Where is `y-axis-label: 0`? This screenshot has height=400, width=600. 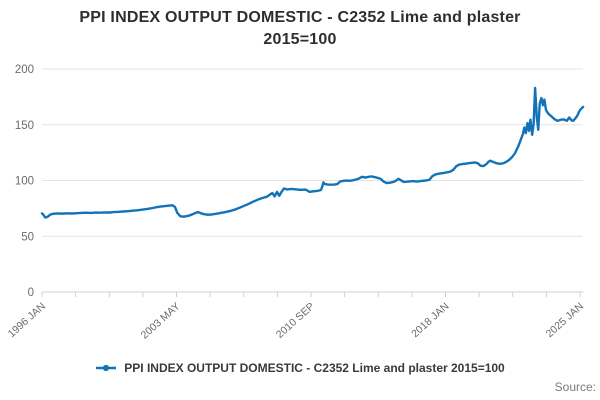
y-axis-label: 0 is located at coordinates (31, 293).